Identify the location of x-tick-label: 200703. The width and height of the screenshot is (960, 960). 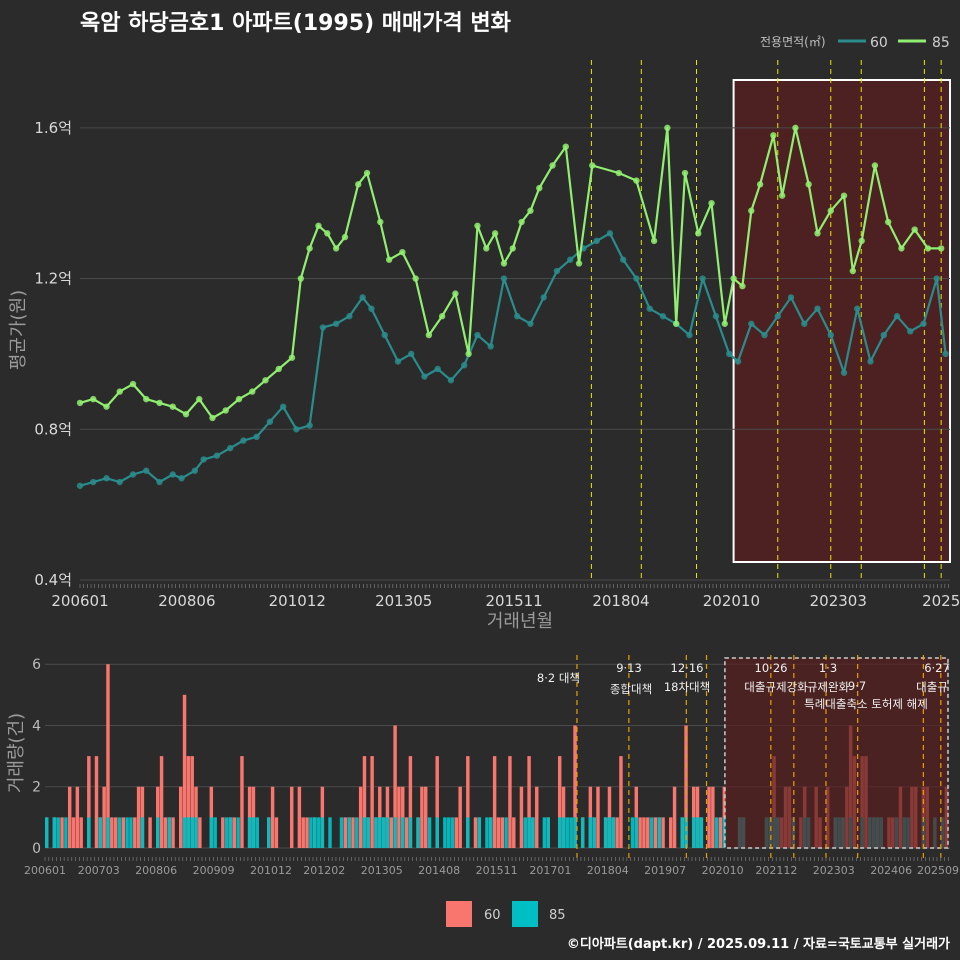
(99, 870).